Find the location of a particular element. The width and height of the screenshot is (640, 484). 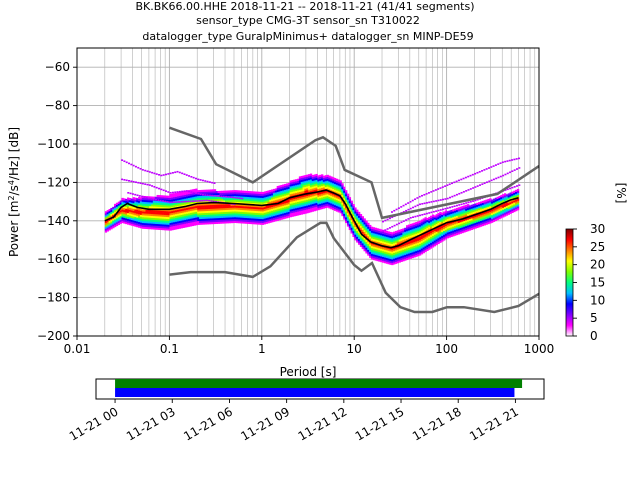

colorbar-tick-label: 0 is located at coordinates (594, 336).